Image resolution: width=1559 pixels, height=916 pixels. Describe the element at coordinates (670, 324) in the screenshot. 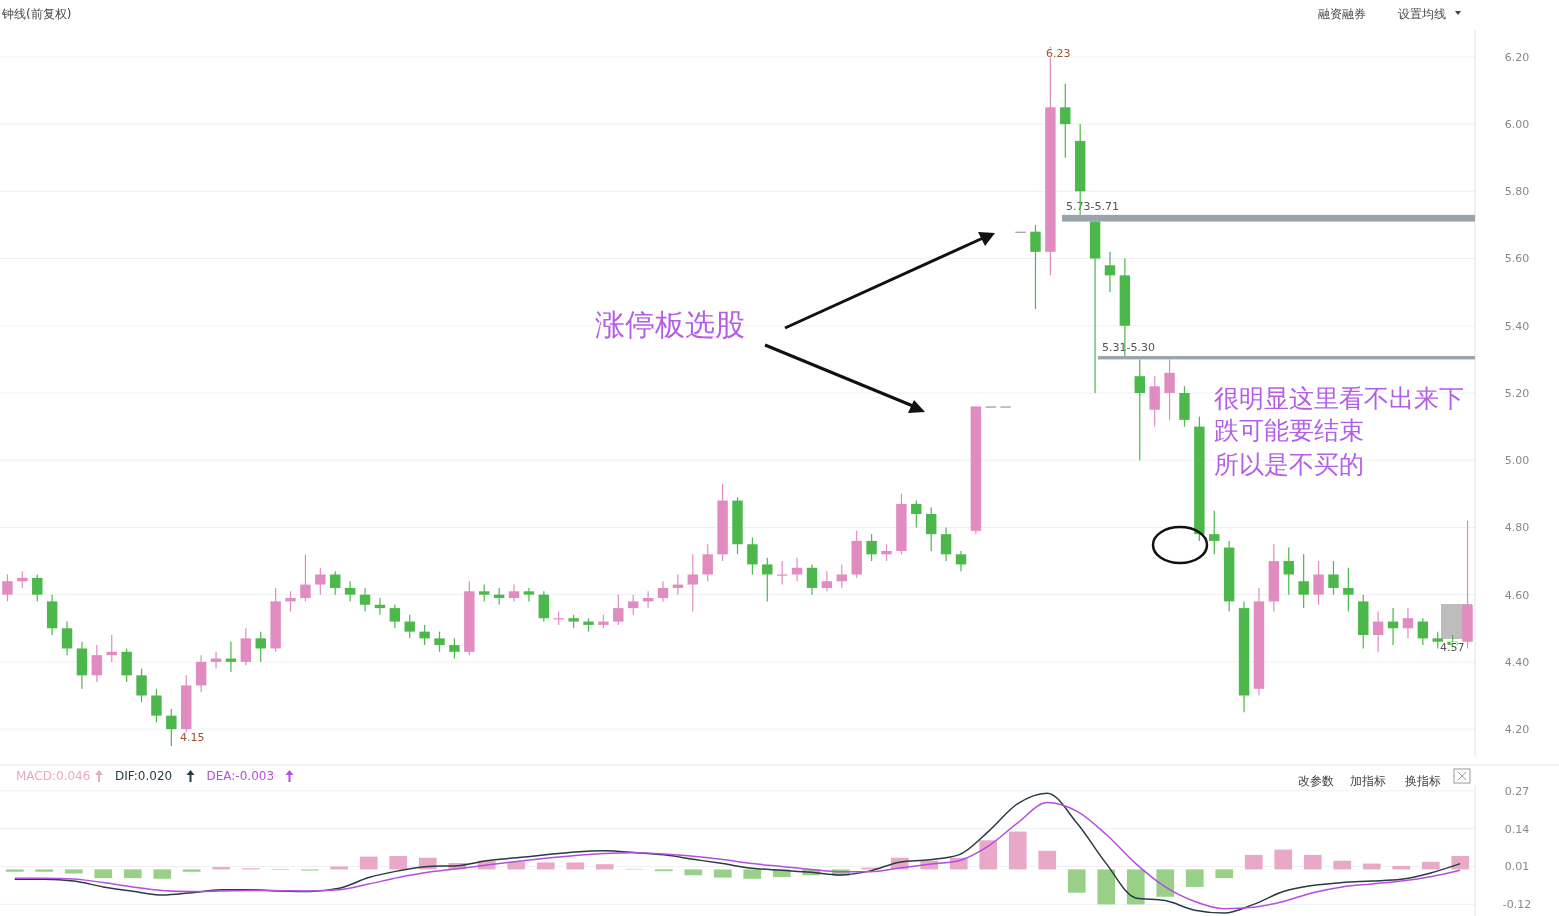

I see `annotation: 涨停板选股` at that location.